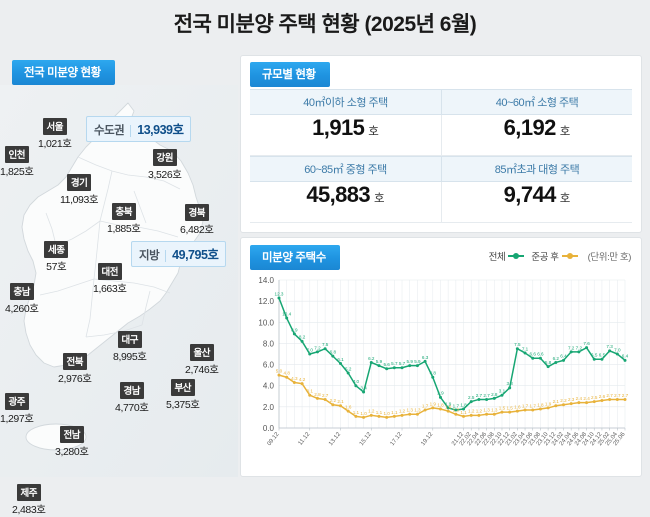 This screenshot has height=517, width=650. What do you see at coordinates (536, 102) in the screenshot?
I see `size-header-1: 40~60㎡ 소형 주택` at bounding box center [536, 102].